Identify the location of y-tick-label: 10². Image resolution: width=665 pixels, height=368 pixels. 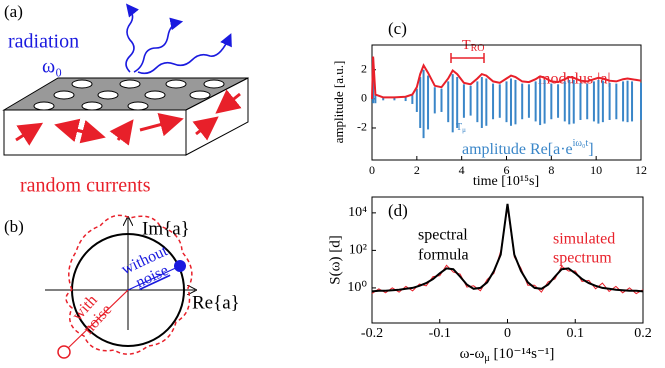
(358, 250).